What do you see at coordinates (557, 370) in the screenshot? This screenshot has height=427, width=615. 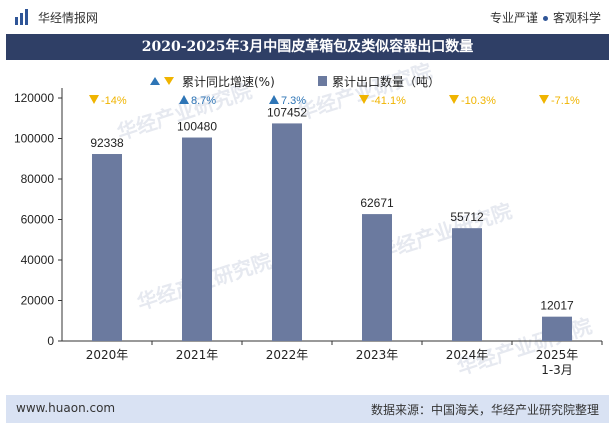 I see `x-tick-label: 1-3月` at bounding box center [557, 370].